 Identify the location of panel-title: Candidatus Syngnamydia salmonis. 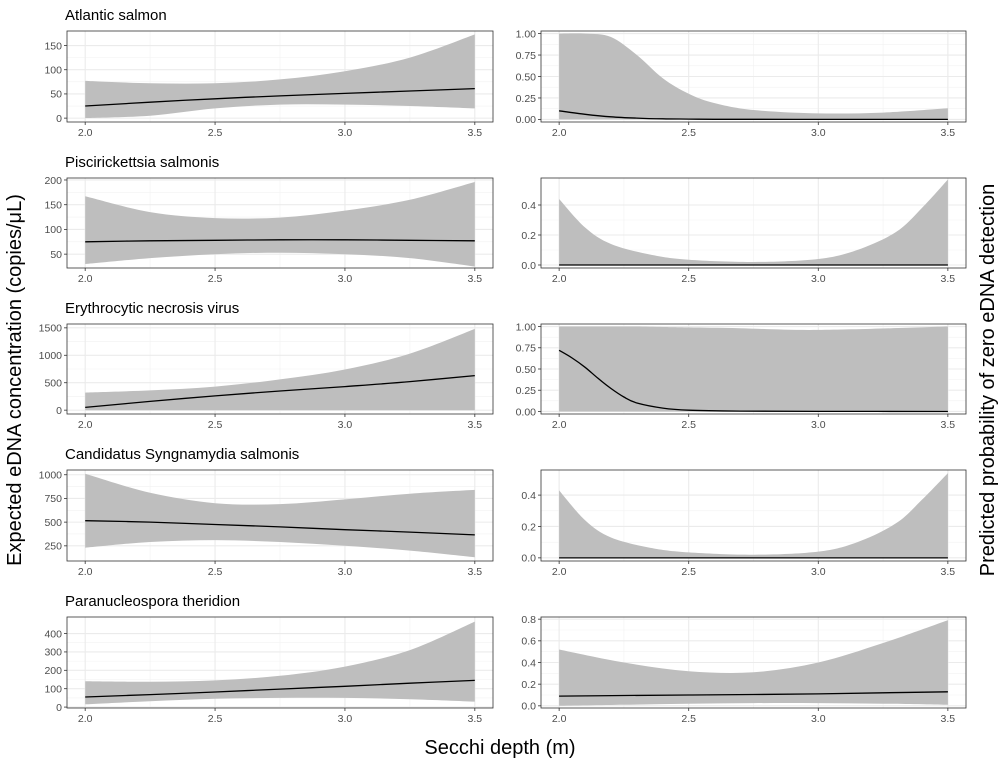
(182, 454).